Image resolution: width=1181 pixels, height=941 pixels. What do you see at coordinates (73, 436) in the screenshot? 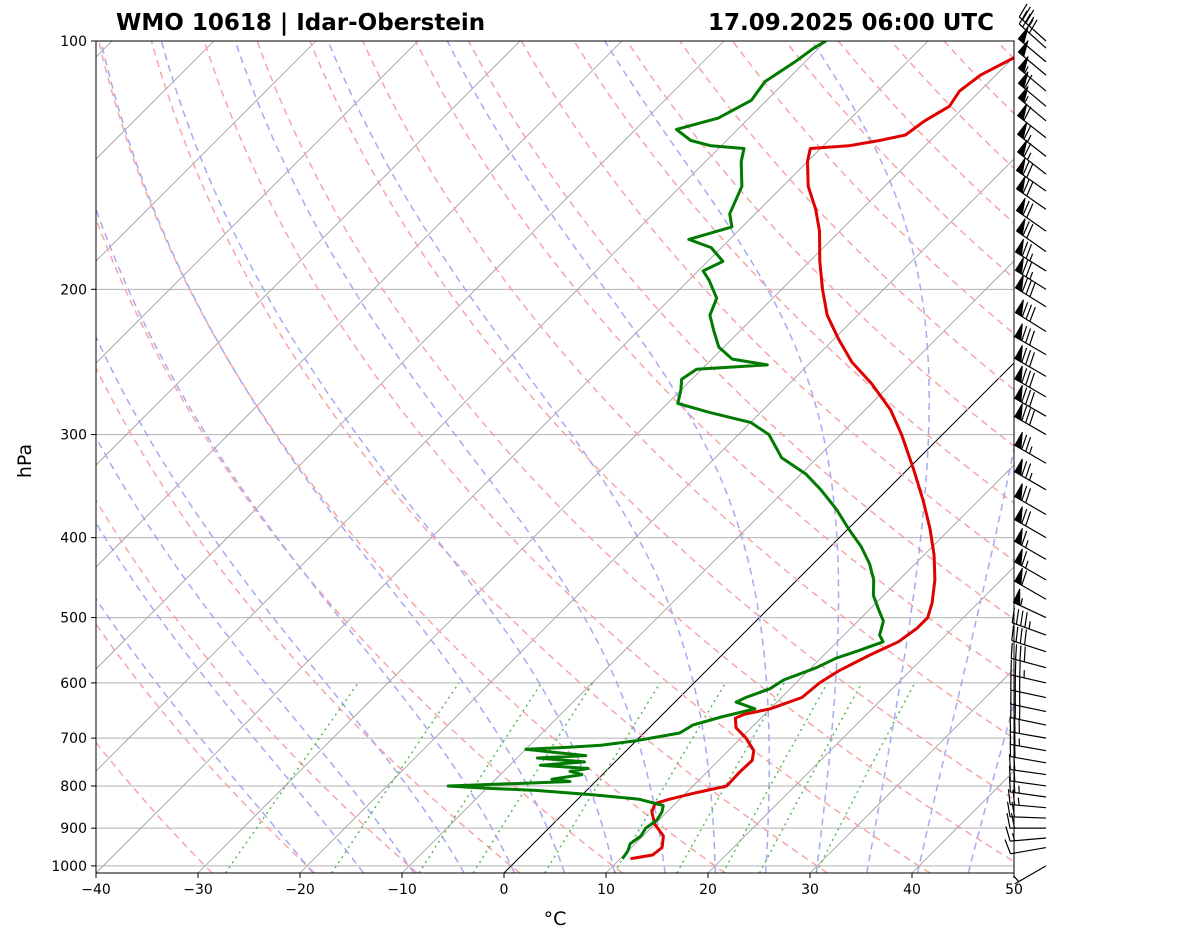
I see `y-tick-label: 300` at bounding box center [73, 436].